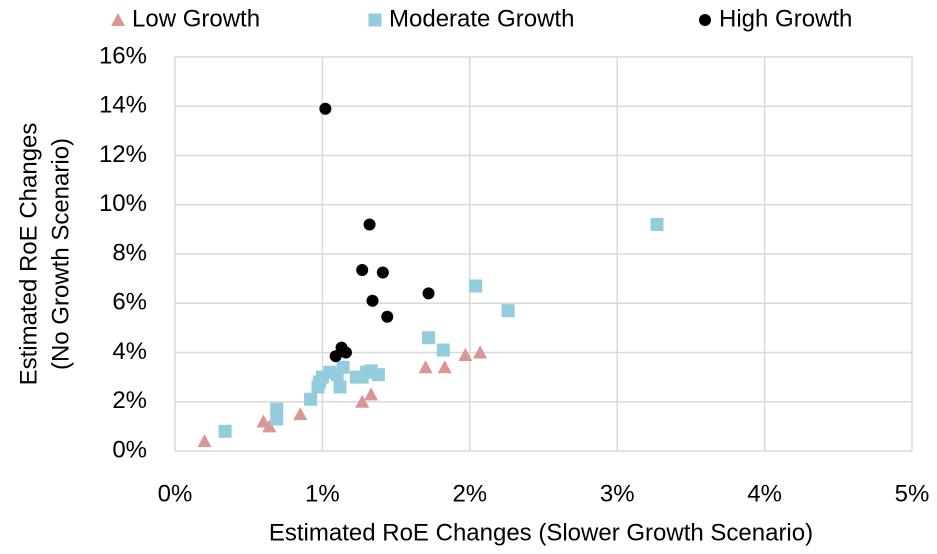 This screenshot has height=554, width=937. I want to click on legend-label: Low Growth, so click(196, 18).